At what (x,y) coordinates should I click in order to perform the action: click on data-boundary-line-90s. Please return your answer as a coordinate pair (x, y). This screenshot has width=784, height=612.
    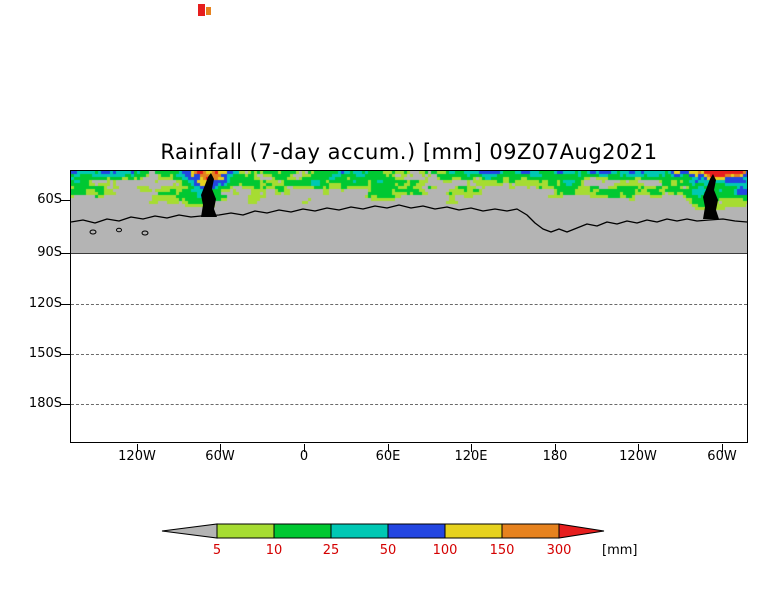
    Looking at the image, I should click on (409, 253).